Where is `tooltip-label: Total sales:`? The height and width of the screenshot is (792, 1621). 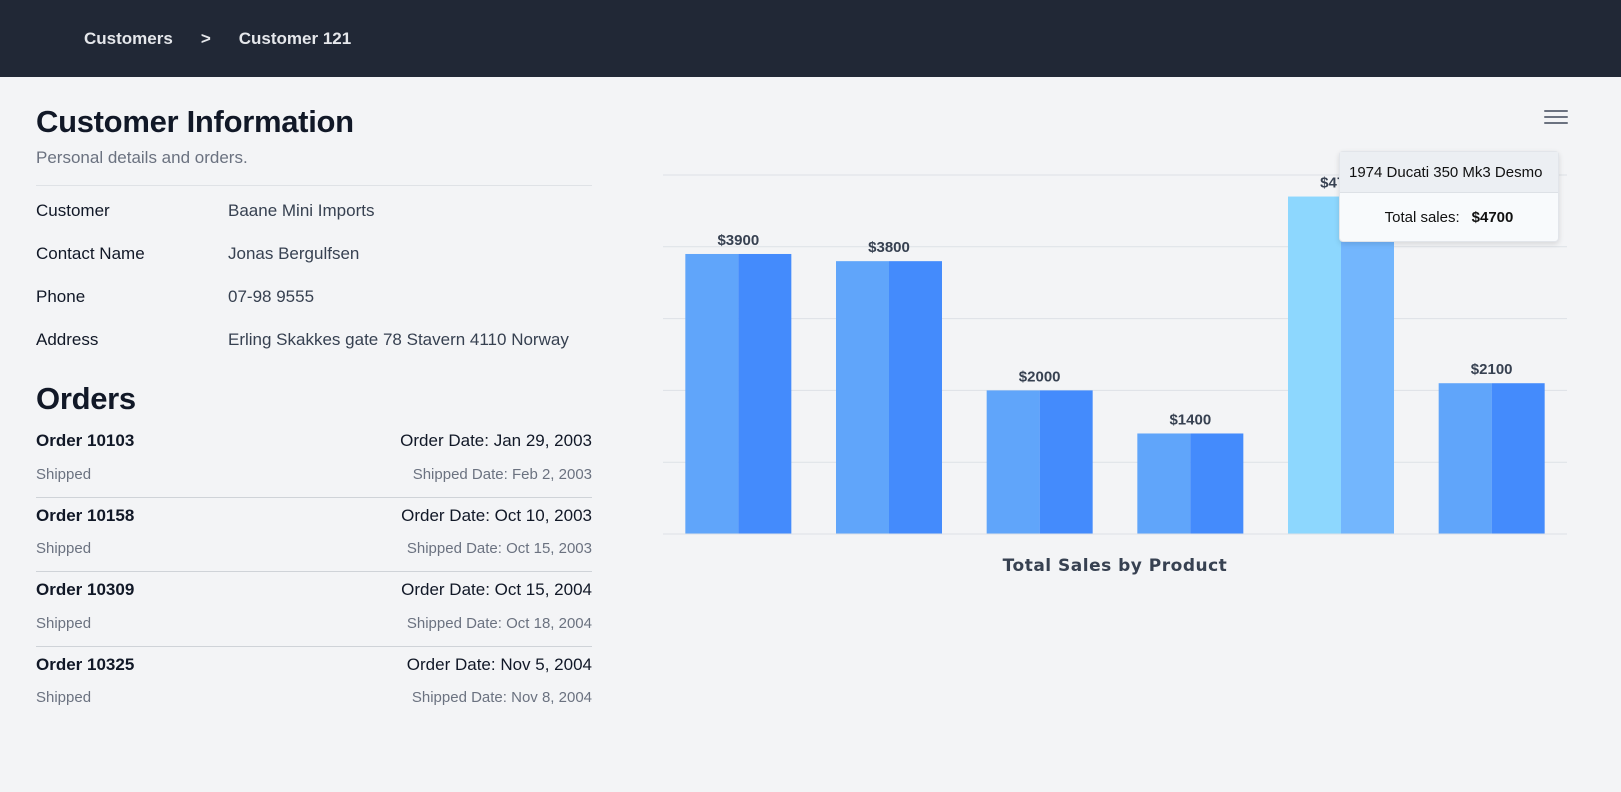 tooltip-label: Total sales: is located at coordinates (1422, 217).